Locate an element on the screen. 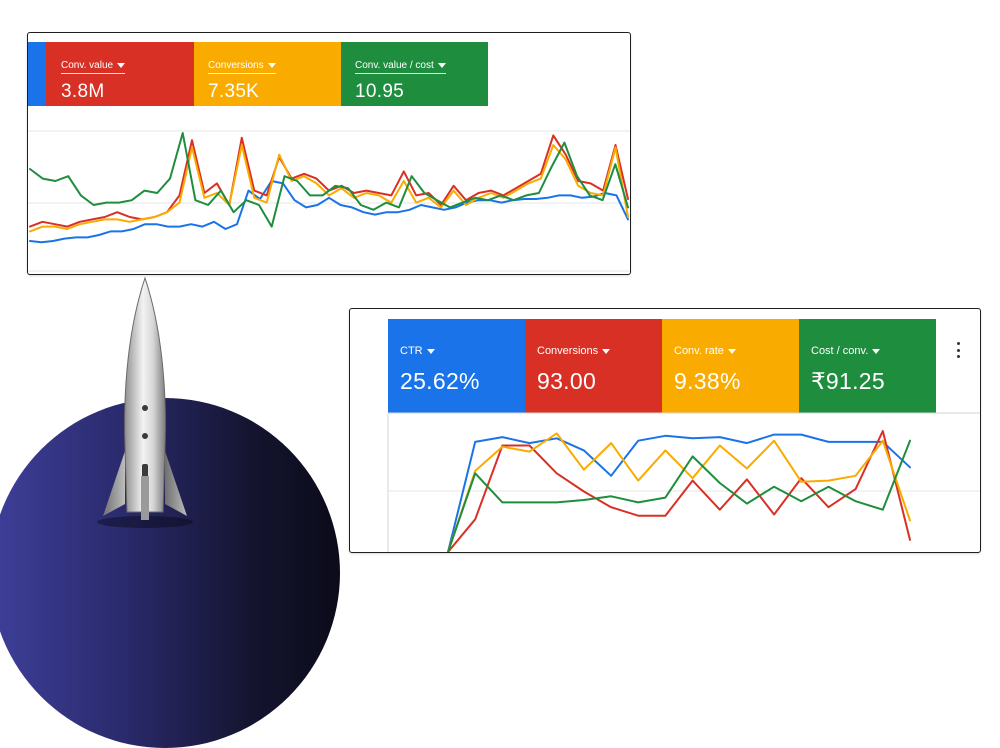  metric-value: 25.62% is located at coordinates (440, 381).